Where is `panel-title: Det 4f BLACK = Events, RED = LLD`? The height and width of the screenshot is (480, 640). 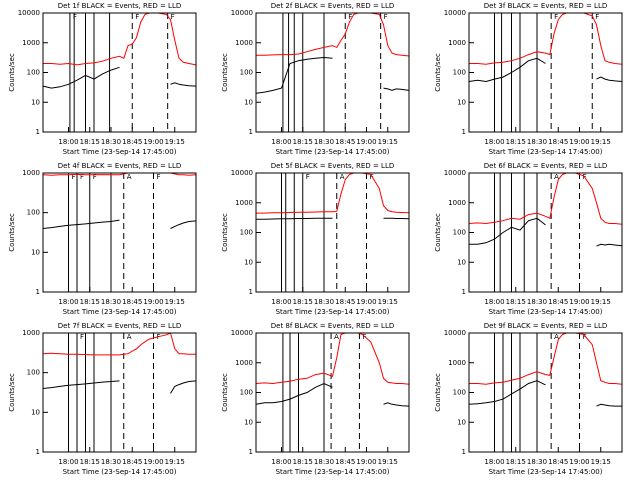
panel-title: Det 4f BLACK = Events, RED = LLD is located at coordinates (119, 166).